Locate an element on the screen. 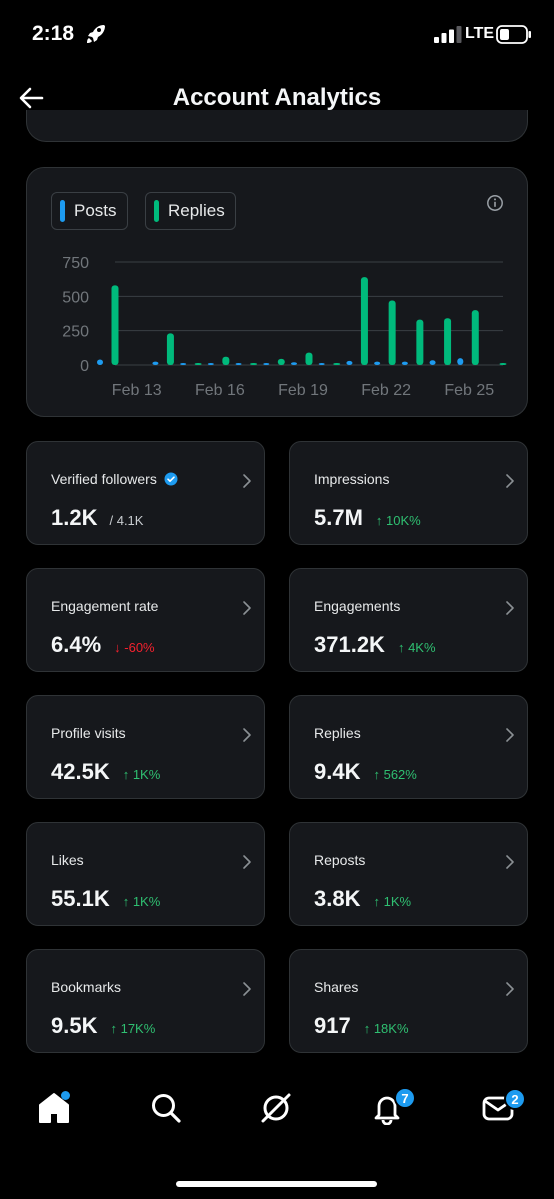  grok-icon is located at coordinates (276, 1108).